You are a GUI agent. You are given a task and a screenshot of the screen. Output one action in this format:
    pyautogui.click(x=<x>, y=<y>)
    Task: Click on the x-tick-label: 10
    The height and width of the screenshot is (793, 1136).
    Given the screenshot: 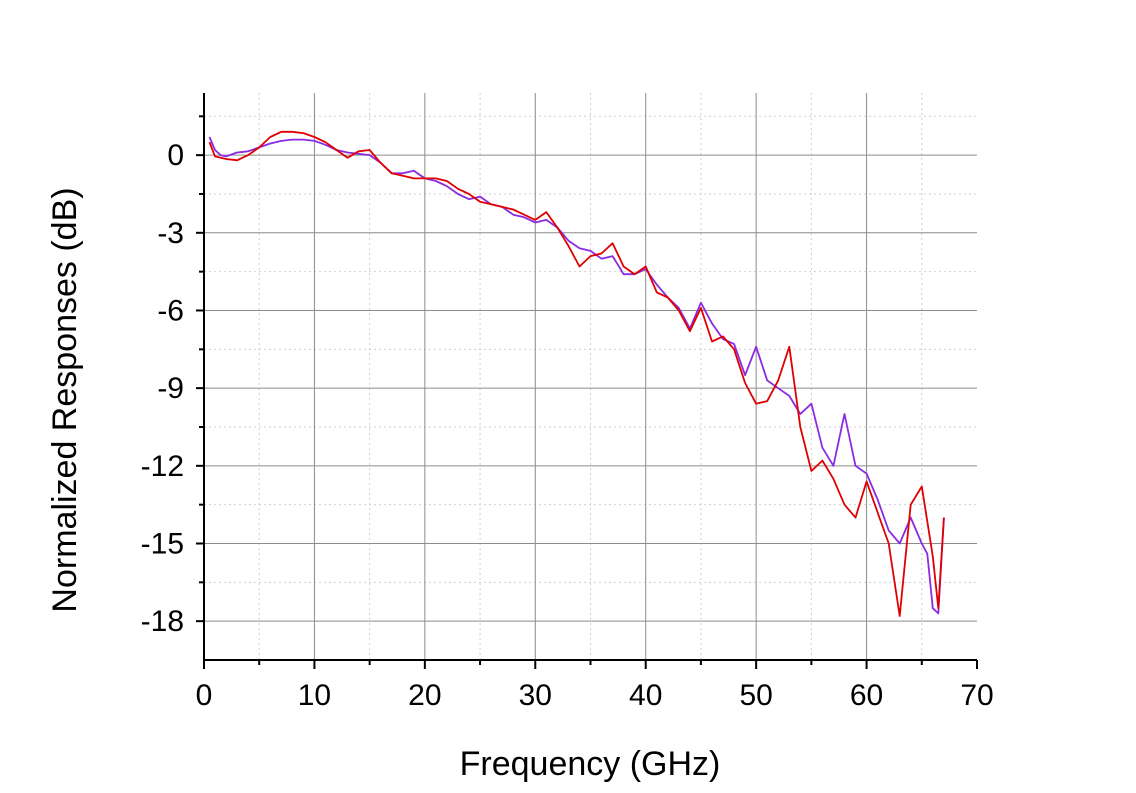 What is the action you would take?
    pyautogui.click(x=314, y=695)
    